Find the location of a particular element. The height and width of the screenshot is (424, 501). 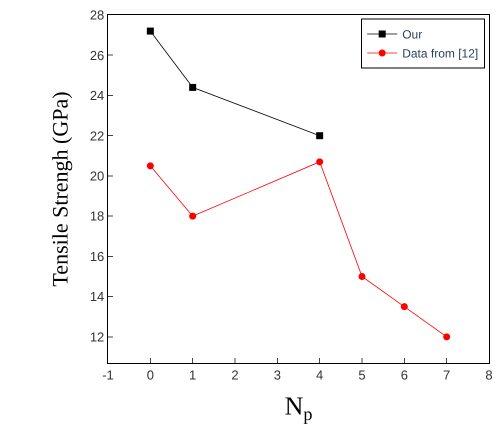

y-tick-label: 12 is located at coordinates (97, 336).